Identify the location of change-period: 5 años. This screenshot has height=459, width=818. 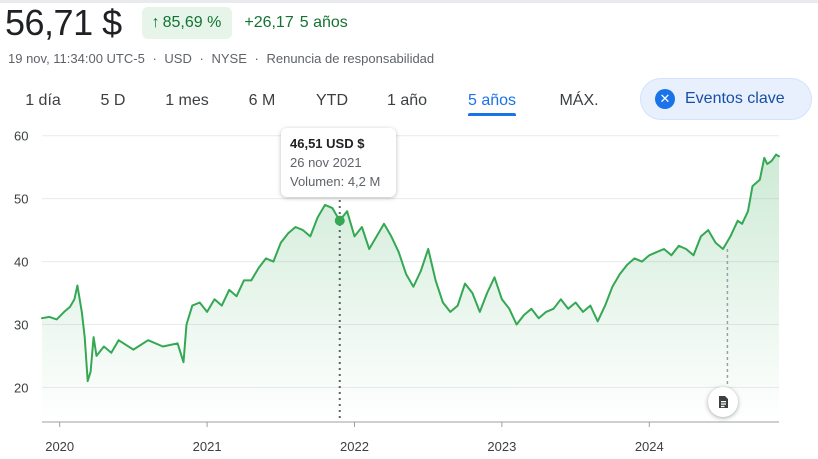
(323, 22).